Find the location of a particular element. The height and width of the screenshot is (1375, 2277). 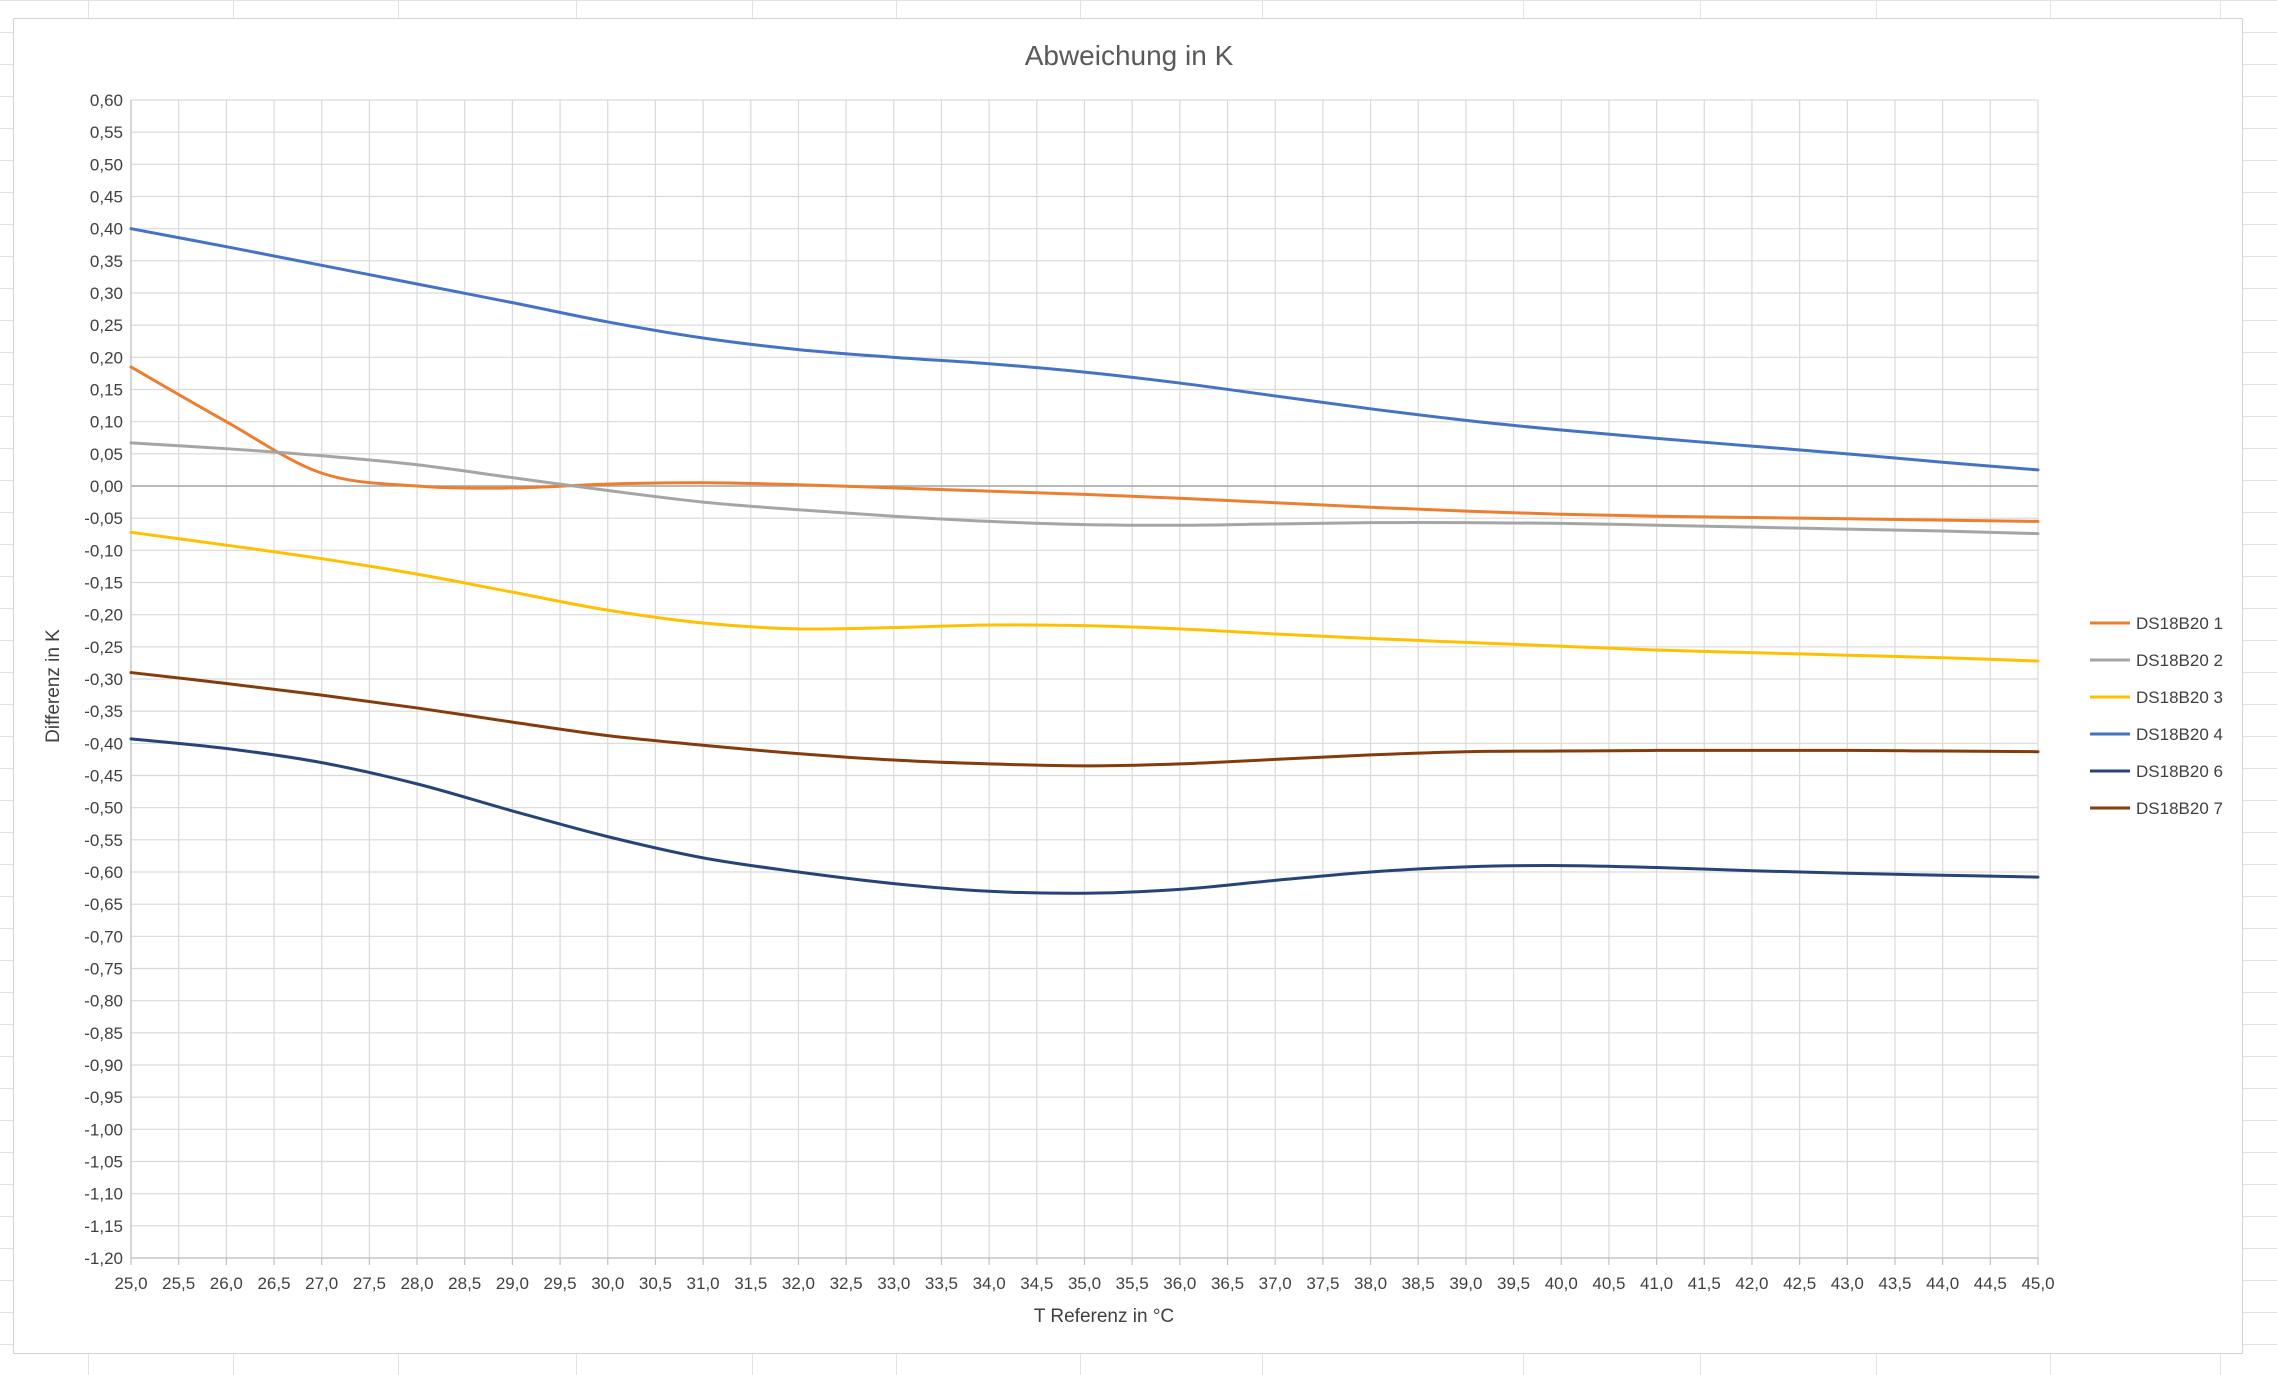

x-tick-label: 43,5 is located at coordinates (1894, 1283).